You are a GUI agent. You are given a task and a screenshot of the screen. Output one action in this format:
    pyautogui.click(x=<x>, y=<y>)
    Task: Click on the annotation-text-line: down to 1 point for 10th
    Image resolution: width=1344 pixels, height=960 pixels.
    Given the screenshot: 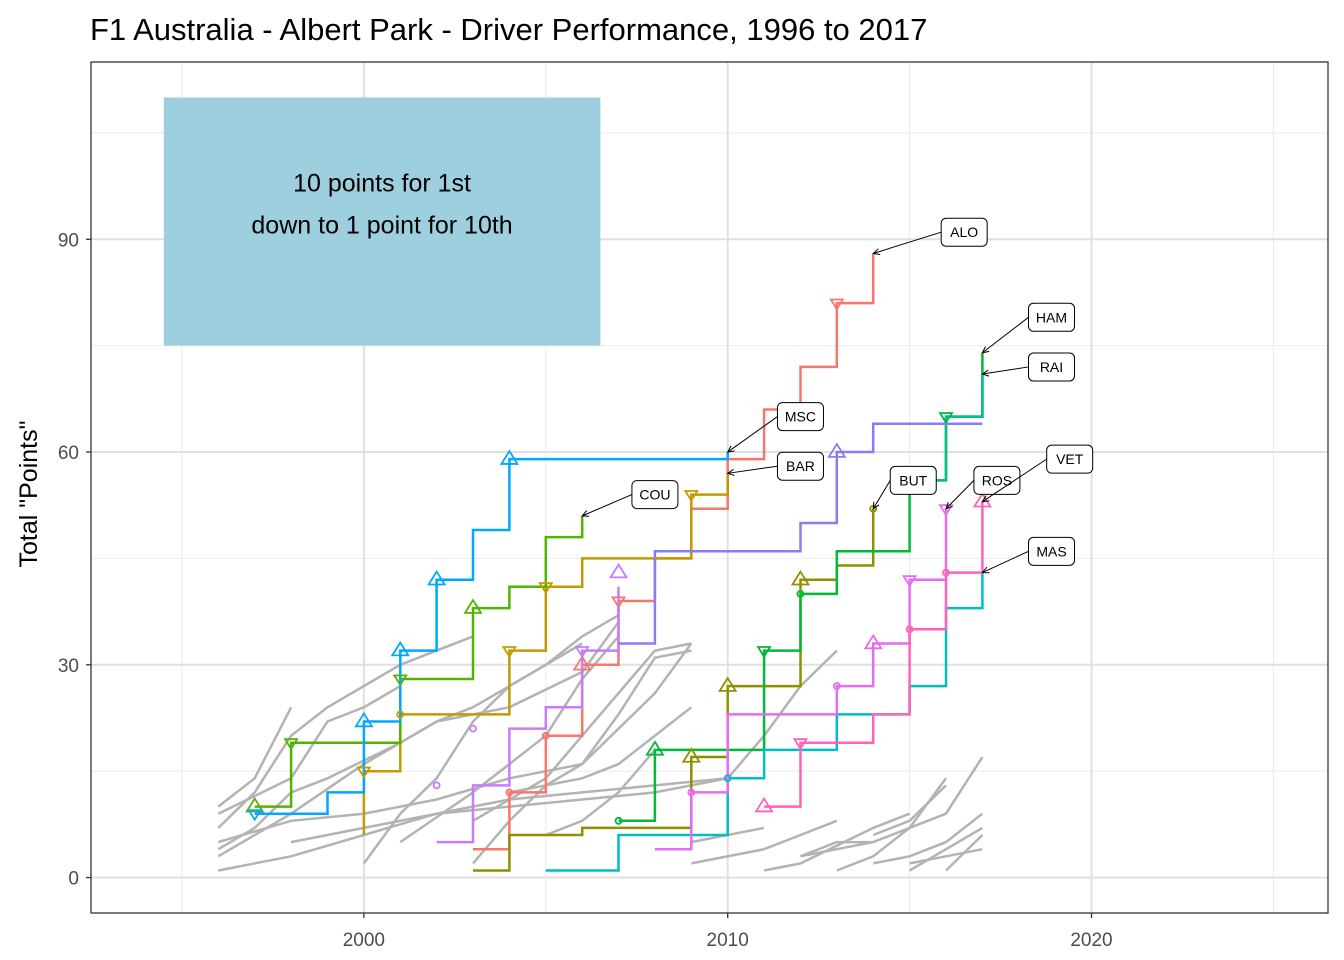 What is the action you would take?
    pyautogui.click(x=381, y=226)
    